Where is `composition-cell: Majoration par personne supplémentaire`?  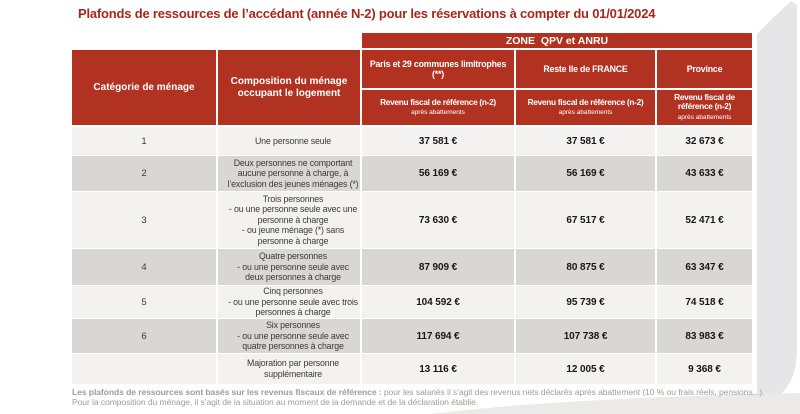
composition-cell: Majoration par personne supplémentaire is located at coordinates (289, 369).